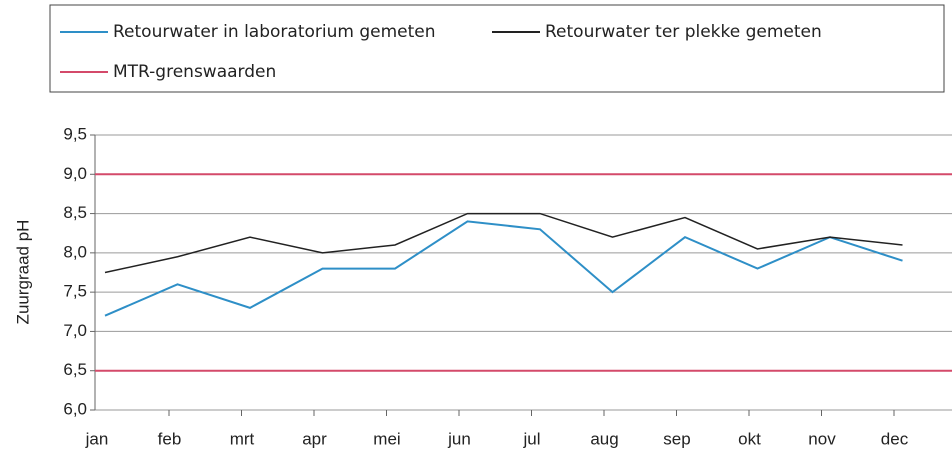 The height and width of the screenshot is (456, 952). Describe the element at coordinates (75, 291) in the screenshot. I see `y-tick-label: 7,5` at that location.